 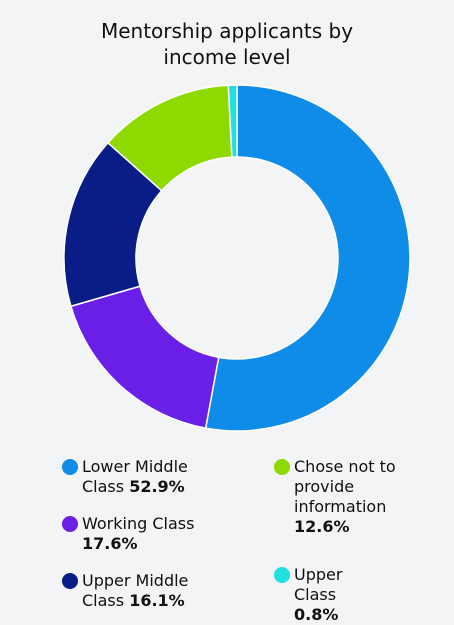 What do you see at coordinates (135, 590) in the screenshot?
I see `legend-label: Upper Middle Class` at bounding box center [135, 590].